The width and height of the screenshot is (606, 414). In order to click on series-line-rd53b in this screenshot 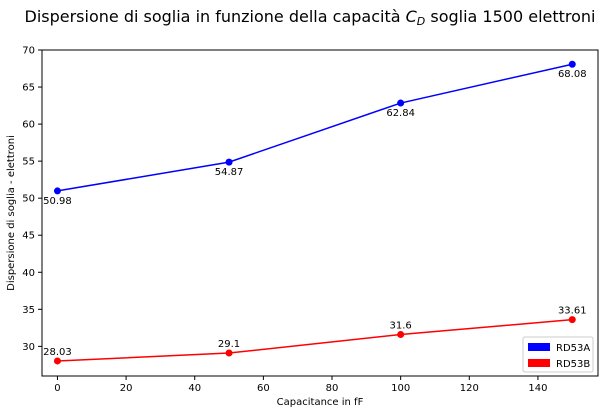, I will do `click(315, 340)`.